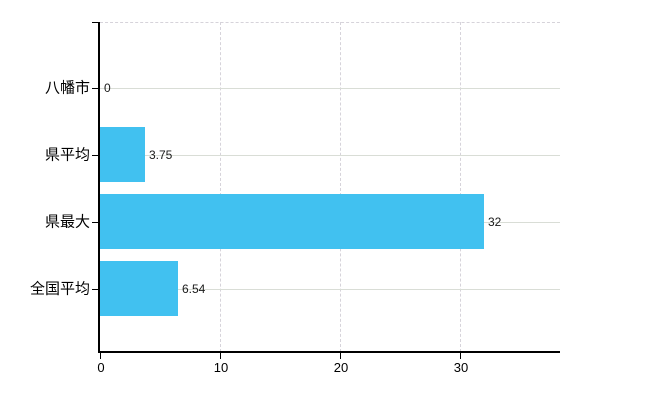 This screenshot has width=650, height=400. I want to click on x-axis-line, so click(329, 352).